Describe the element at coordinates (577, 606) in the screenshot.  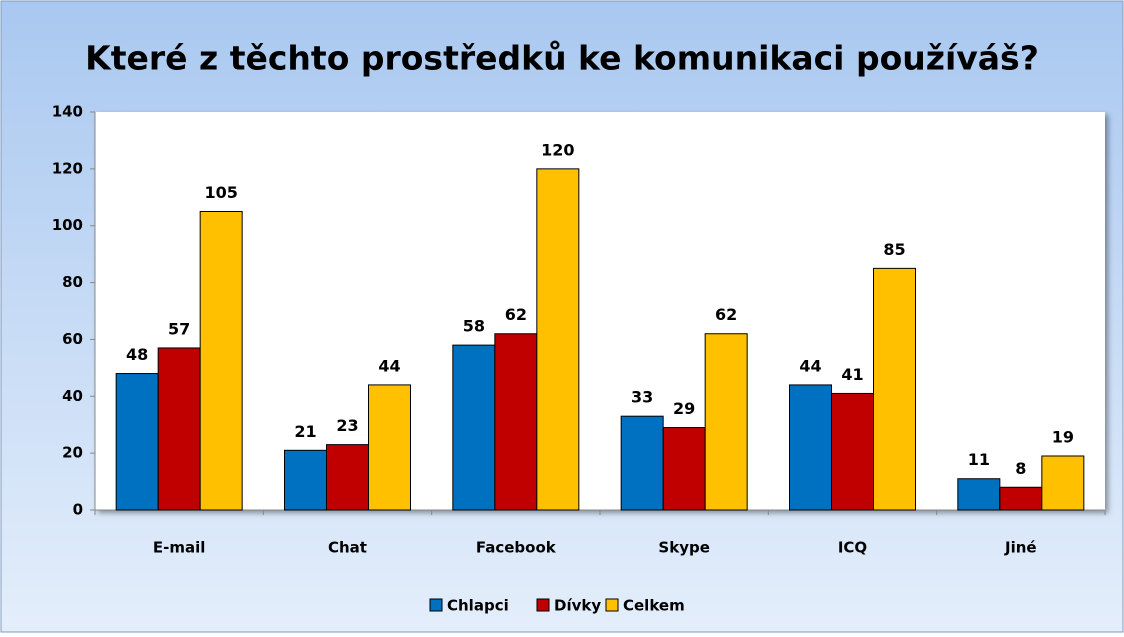
I see `legend-label: Dívky` at that location.